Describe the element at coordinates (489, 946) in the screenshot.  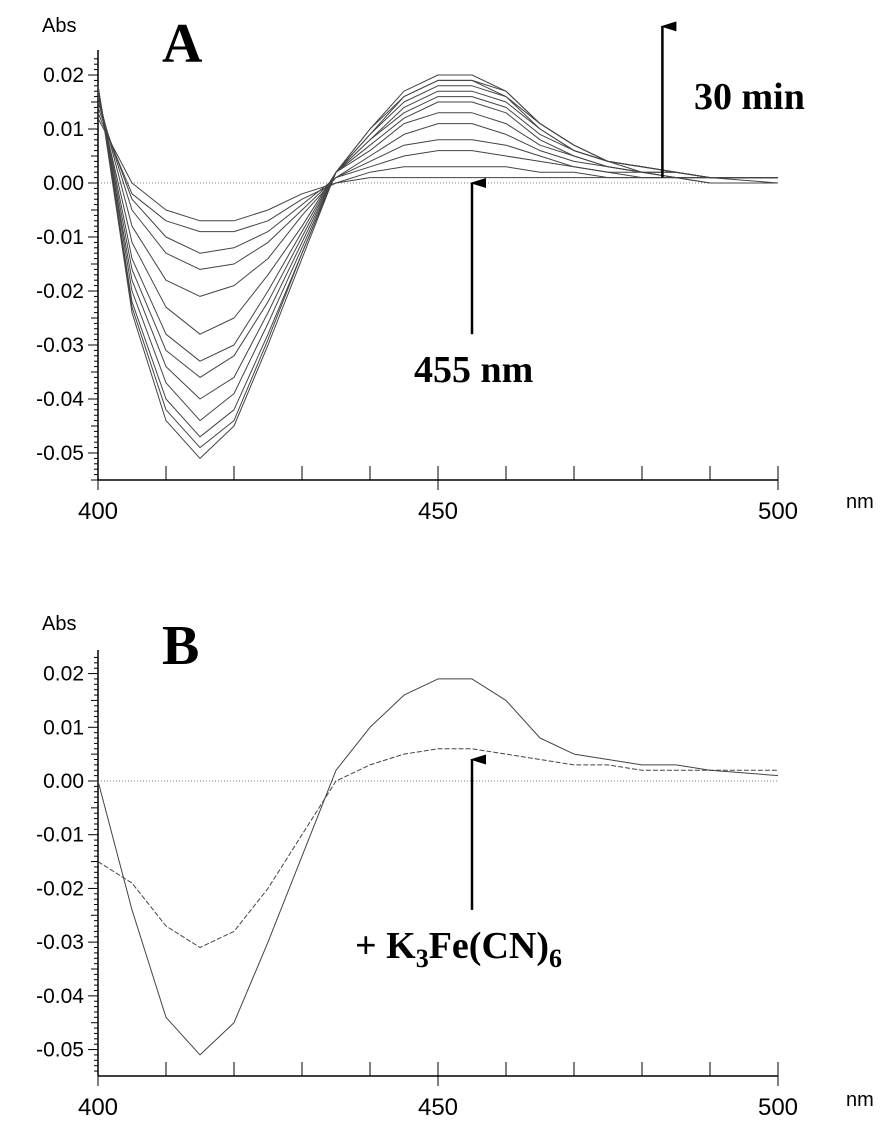
I see `reagent-text-mid: Fe(CN)` at that location.